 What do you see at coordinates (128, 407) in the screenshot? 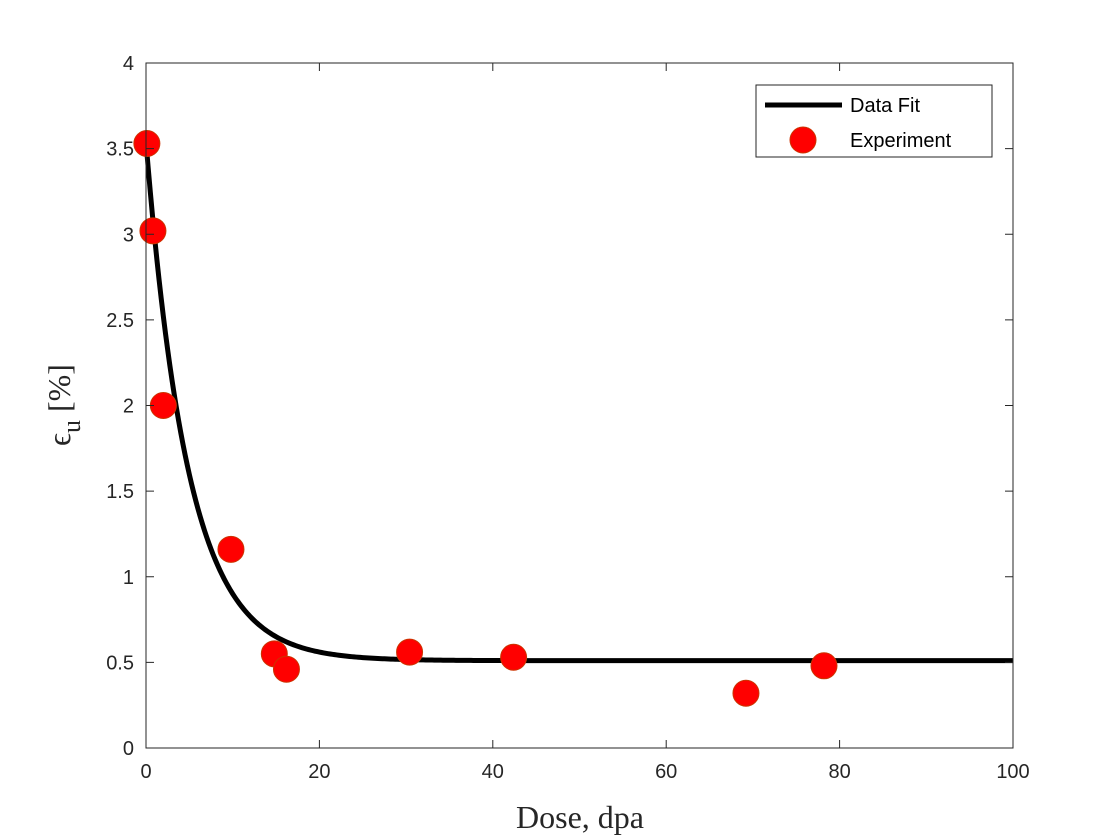
I see `y-tick-label: 2` at bounding box center [128, 407].